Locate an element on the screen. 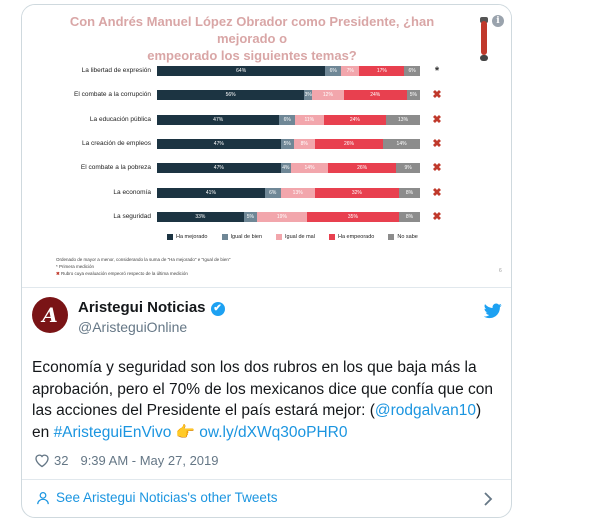  legend-label: Igual de bien is located at coordinates (246, 237).